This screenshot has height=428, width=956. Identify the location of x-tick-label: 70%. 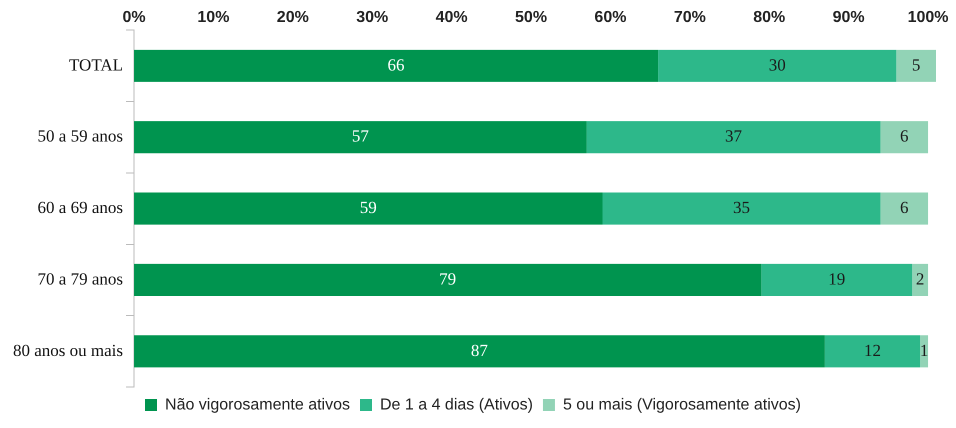
(690, 17).